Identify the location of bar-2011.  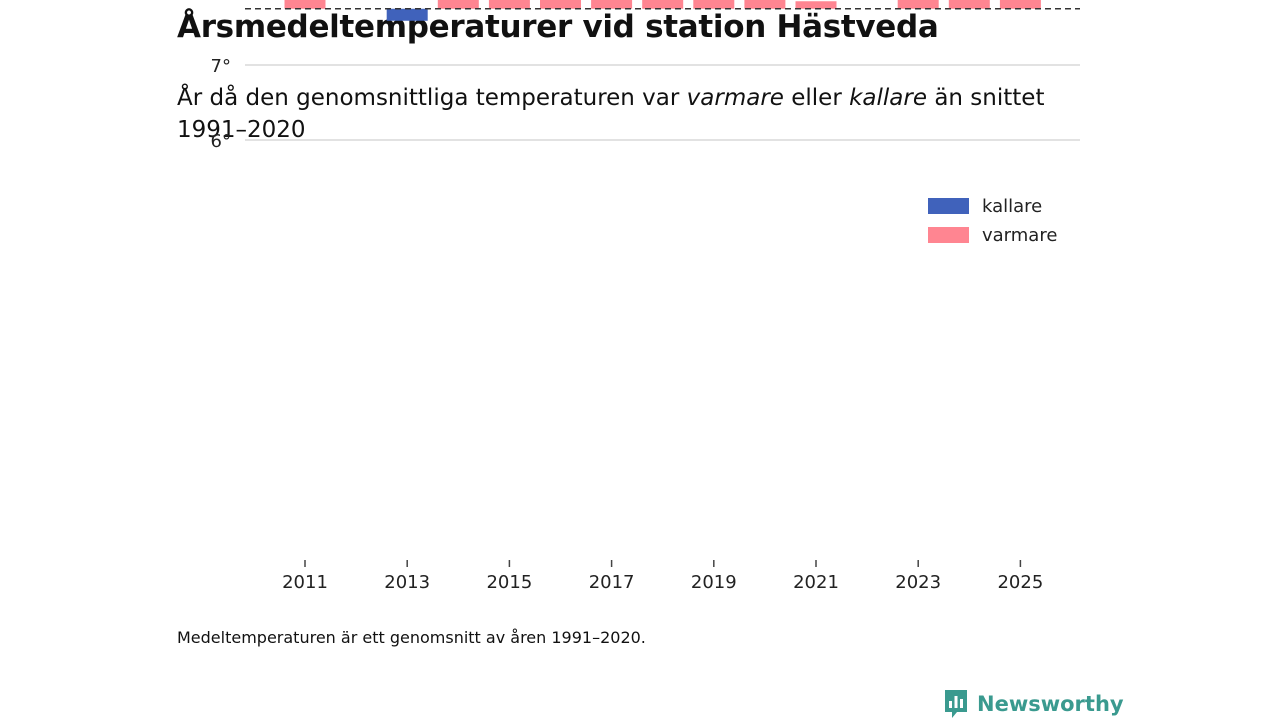
(305, 4).